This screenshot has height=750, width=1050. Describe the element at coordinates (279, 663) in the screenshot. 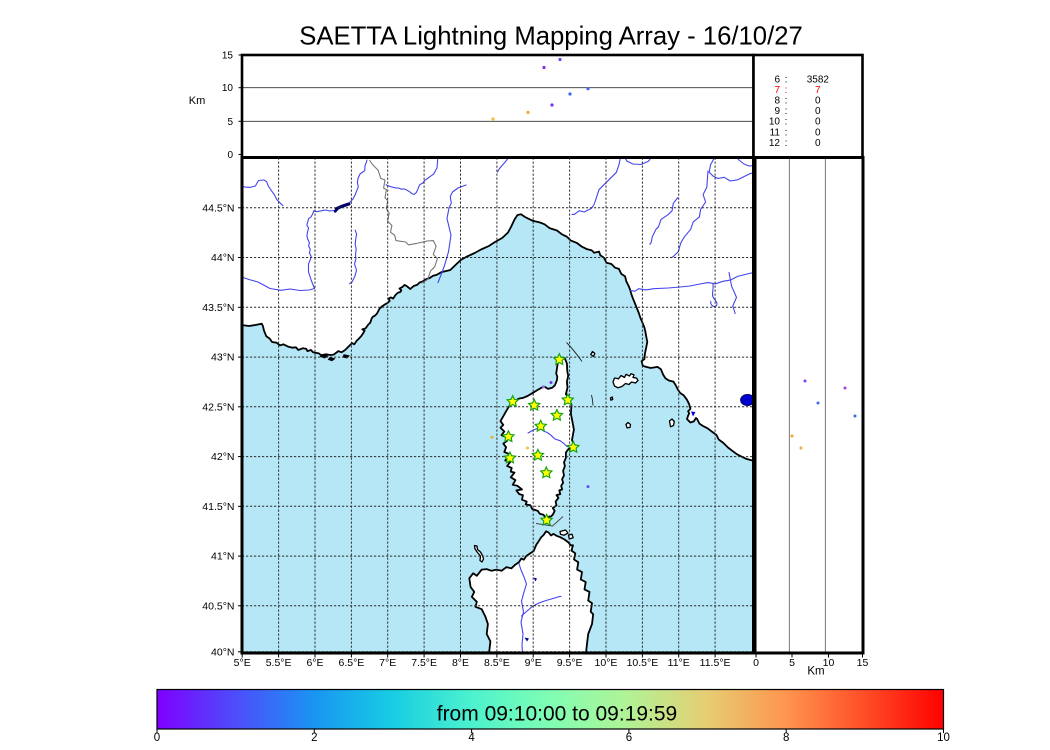

I see `svg-text: 5.5°E` at that location.